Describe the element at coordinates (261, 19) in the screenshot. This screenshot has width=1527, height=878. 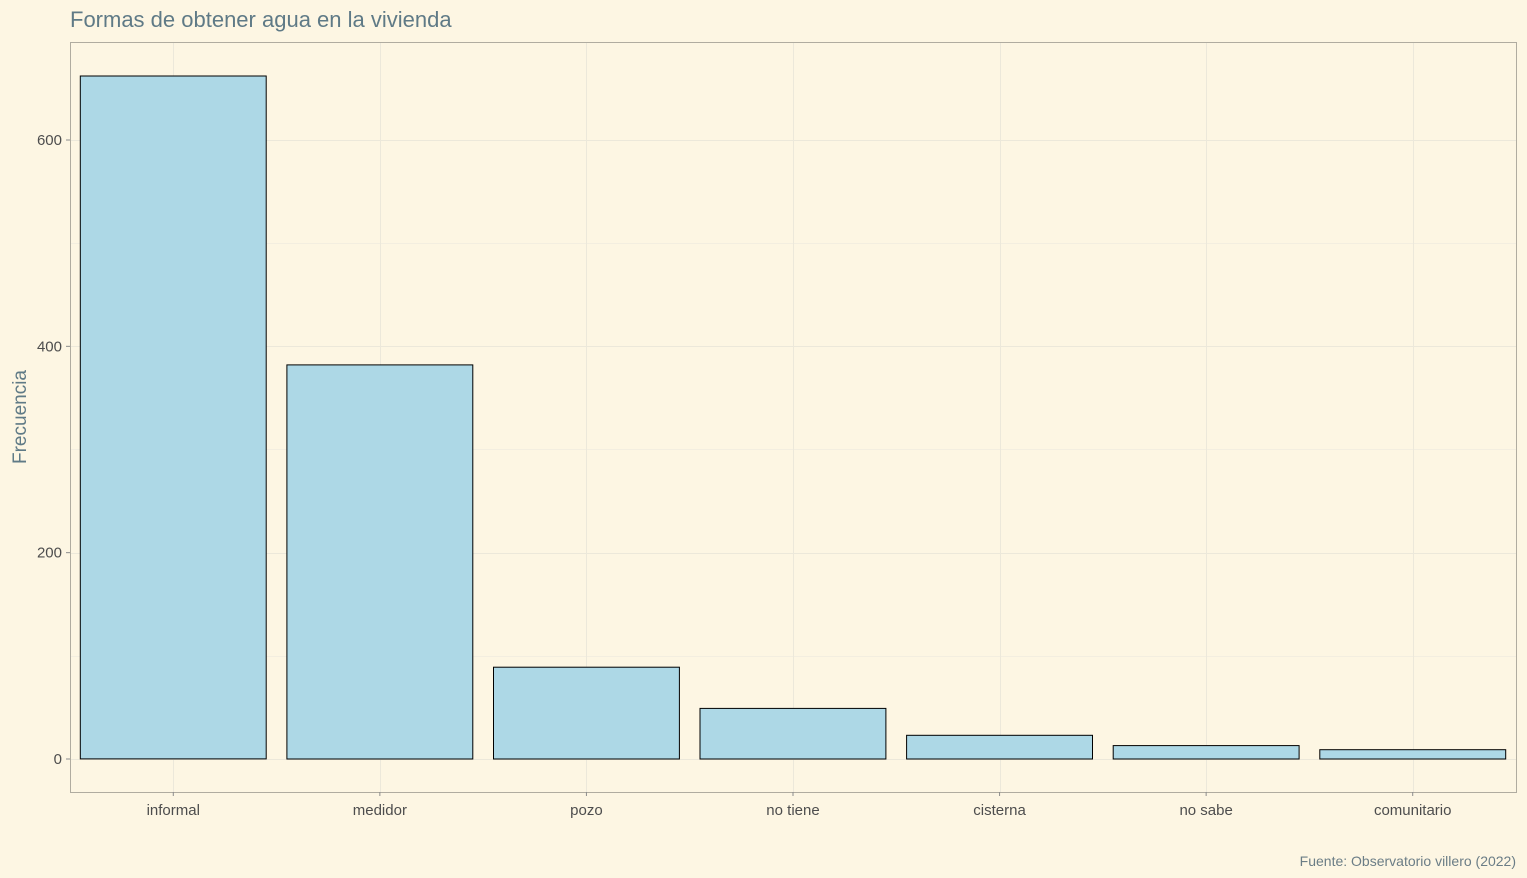
I see `chart-title: Formas de obtener agua en la vivienda` at that location.